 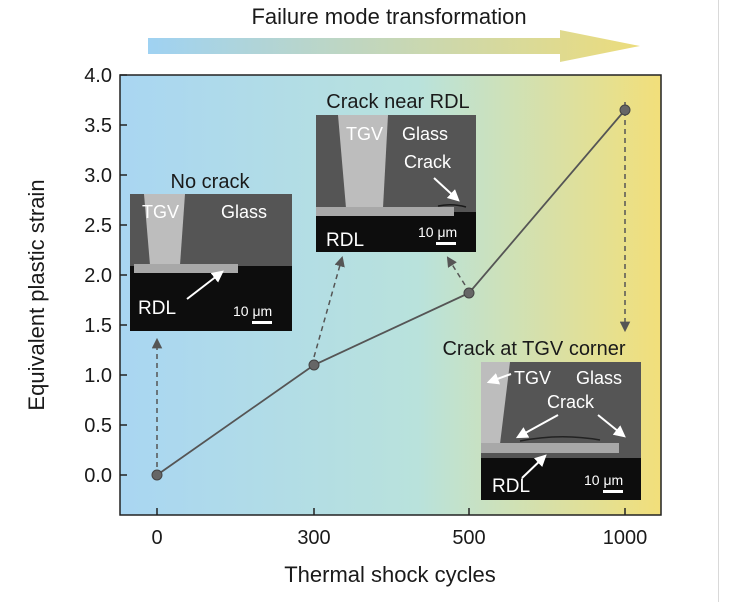 What do you see at coordinates (363, 161) in the screenshot?
I see `inset-crack-near-rdl-tgv` at bounding box center [363, 161].